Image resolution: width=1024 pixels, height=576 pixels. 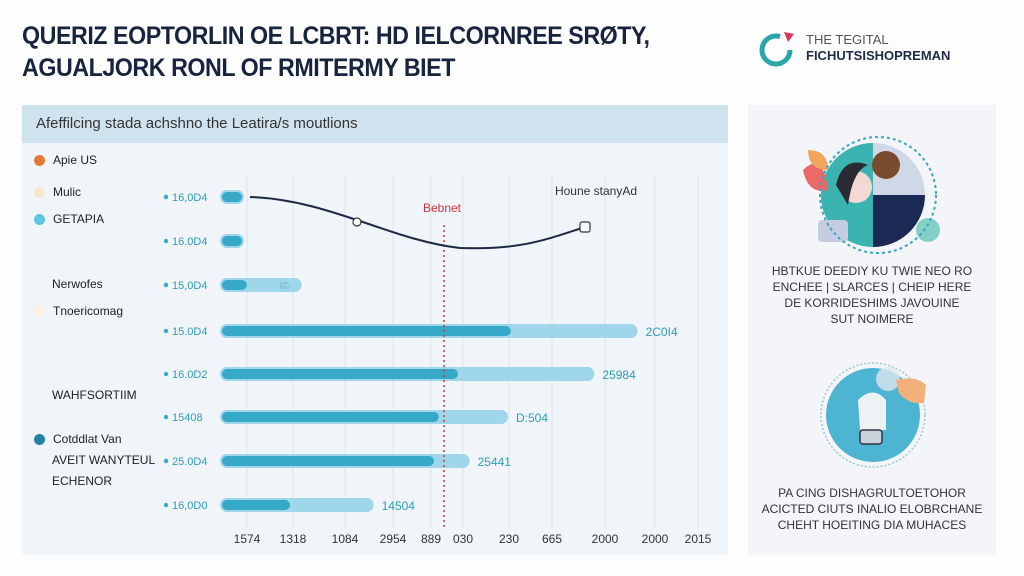 I want to click on x-tick-label: 230, so click(x=509, y=539).